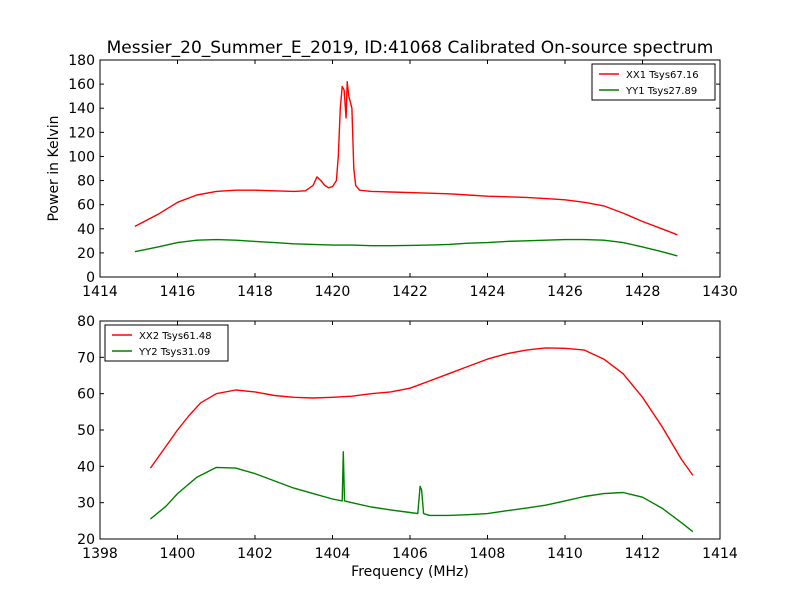 The height and width of the screenshot is (600, 800). Describe the element at coordinates (54, 168) in the screenshot. I see `y-axis-label: Power in Kelvin` at that location.